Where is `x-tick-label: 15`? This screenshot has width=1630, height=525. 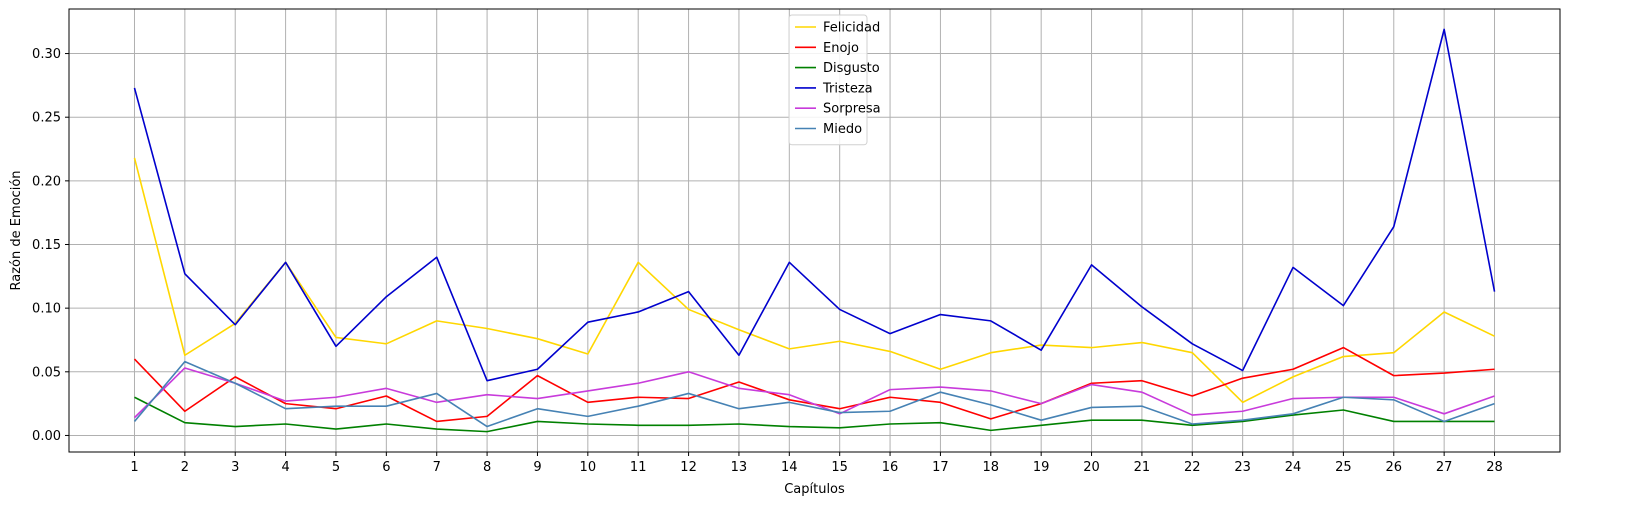
x-tick-label: 15 is located at coordinates (839, 467).